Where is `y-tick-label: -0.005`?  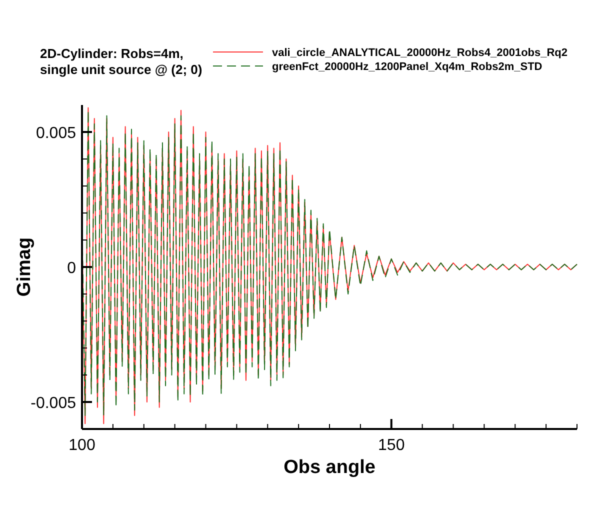
y-tick-label: -0.005 is located at coordinates (53, 403).